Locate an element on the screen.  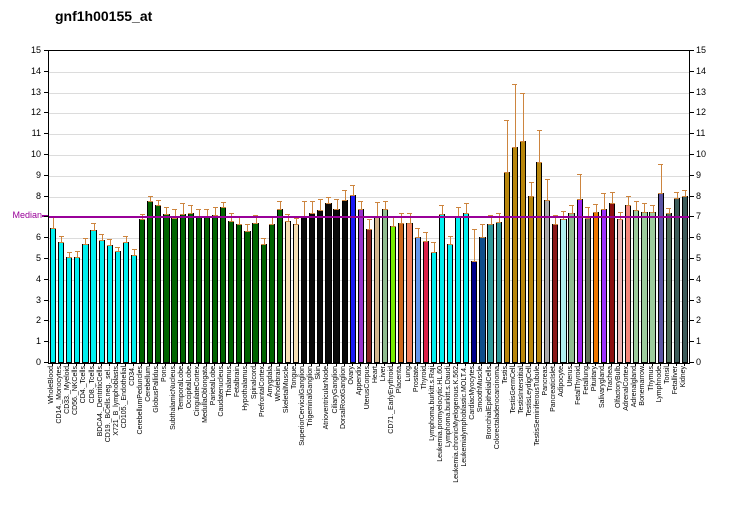
x-tick-label: Uterus is located at coordinates (570, 376).